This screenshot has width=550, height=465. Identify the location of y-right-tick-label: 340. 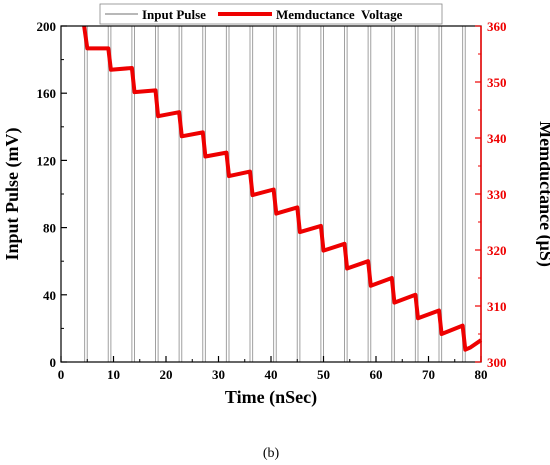
(497, 138).